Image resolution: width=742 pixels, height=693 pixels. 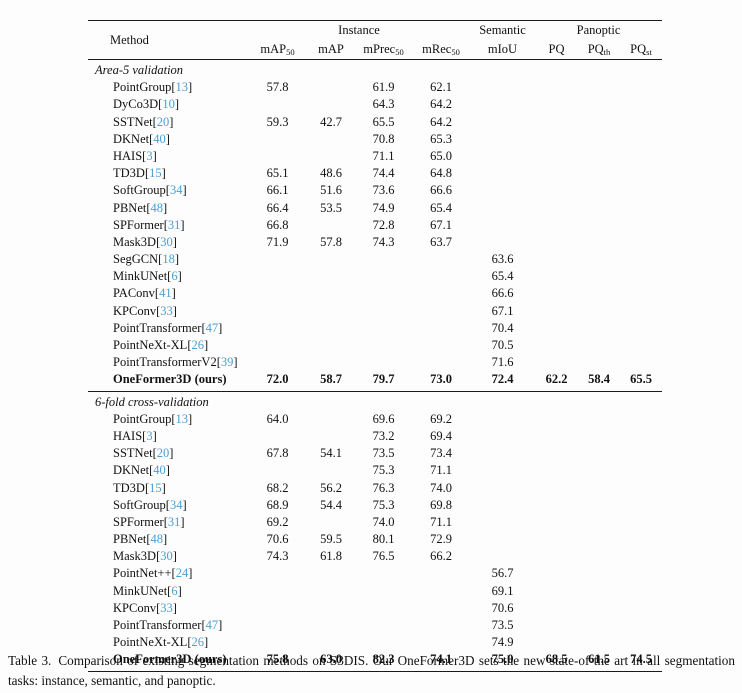 What do you see at coordinates (375, 122) in the screenshot?
I see `table-row: SSTNet[20] 59.3 42.7 65.5 64.2` at bounding box center [375, 122].